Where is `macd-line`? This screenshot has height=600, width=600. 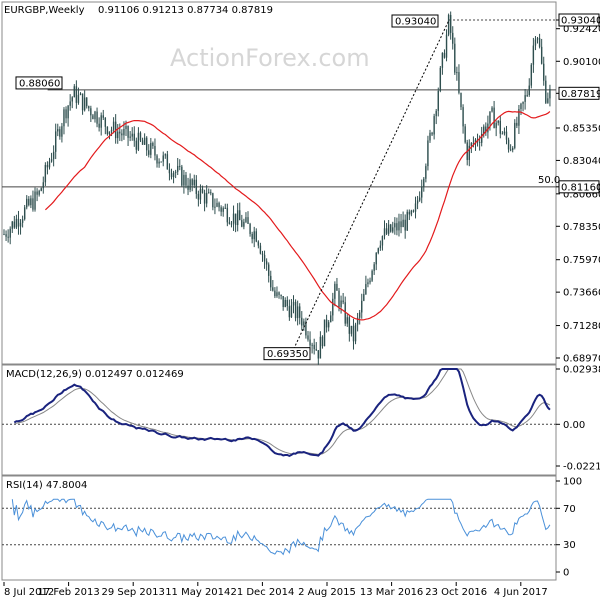 macd-line is located at coordinates (282, 413).